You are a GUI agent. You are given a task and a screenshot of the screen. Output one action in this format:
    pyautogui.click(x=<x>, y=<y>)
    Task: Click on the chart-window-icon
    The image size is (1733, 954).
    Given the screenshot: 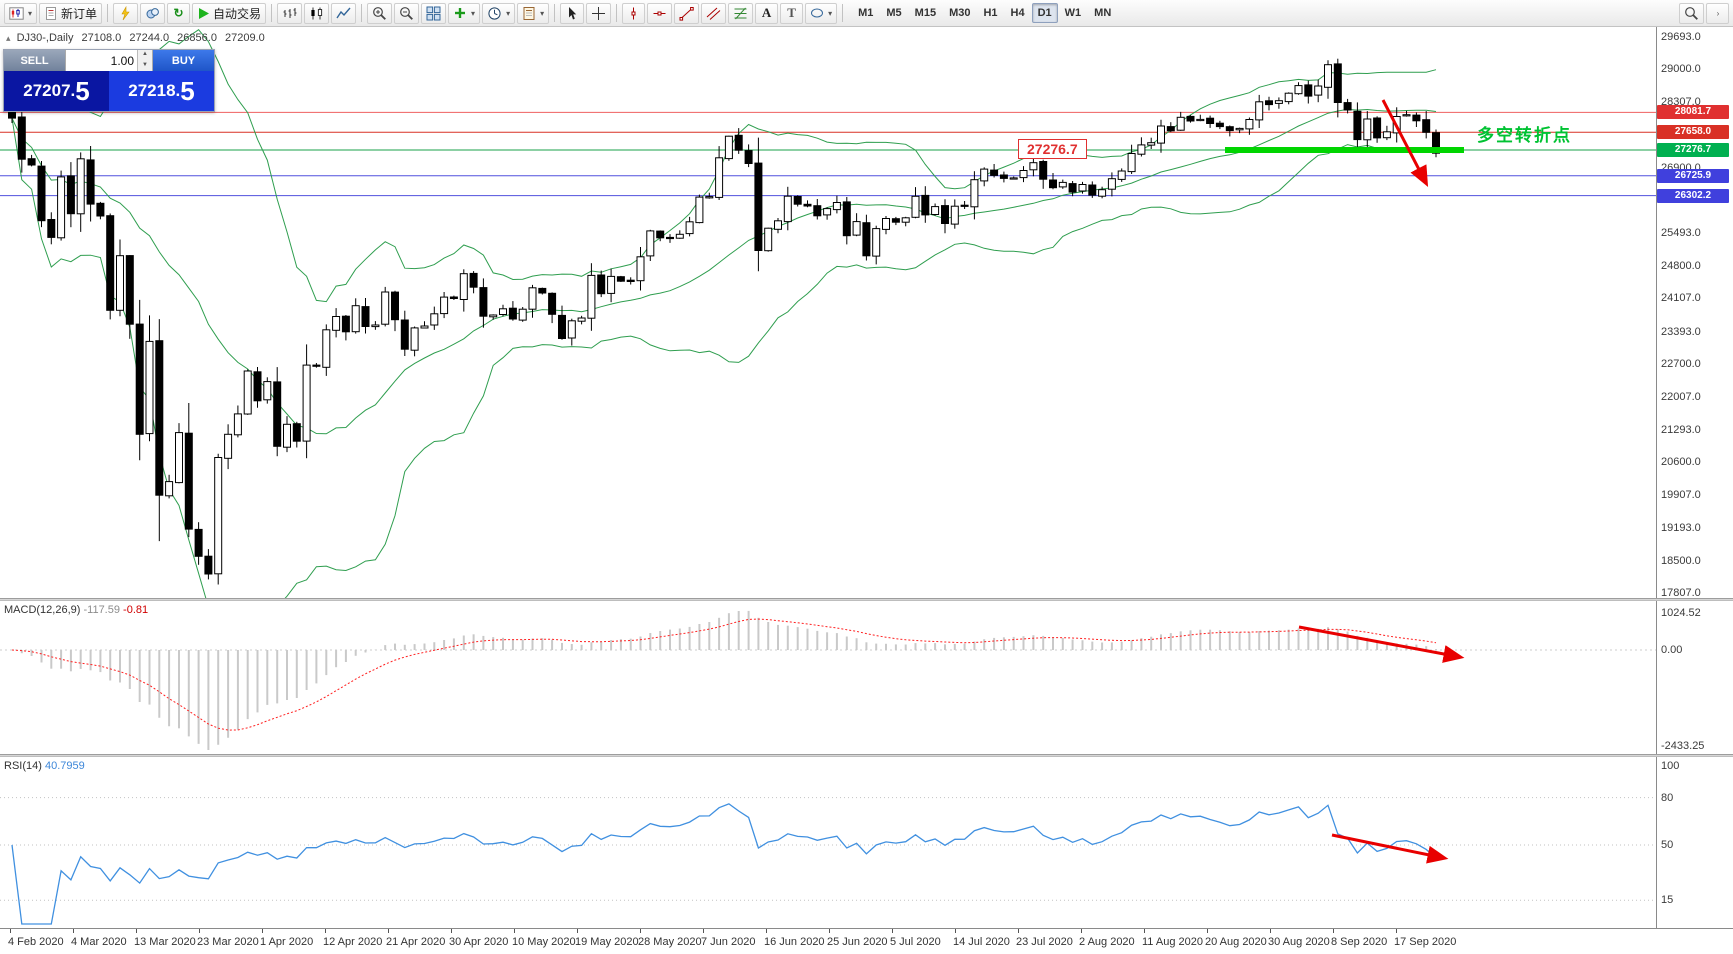 What is the action you would take?
    pyautogui.click(x=16, y=13)
    